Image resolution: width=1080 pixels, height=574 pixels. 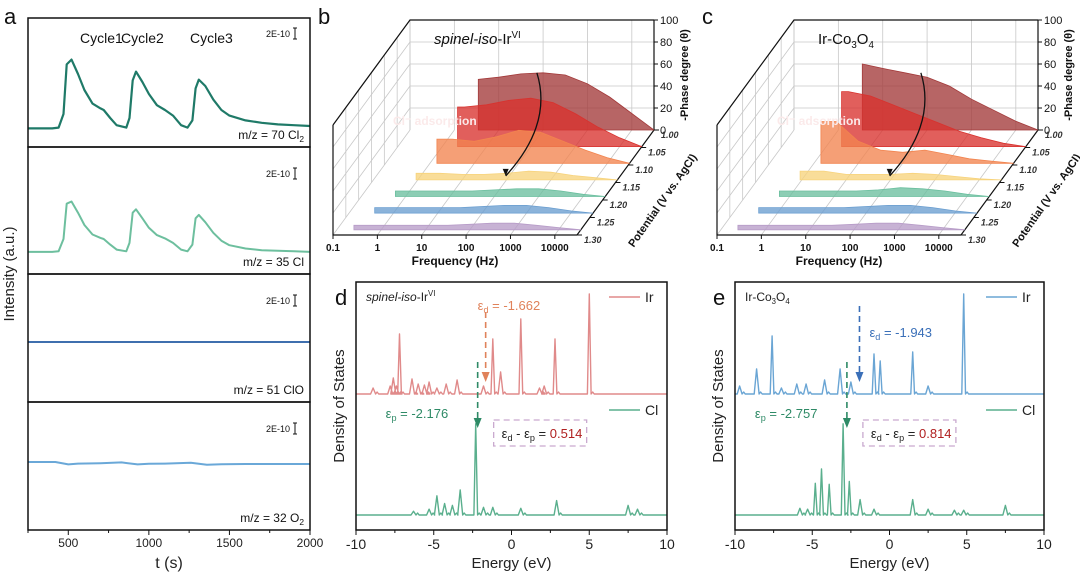 I want to click on x-axis-label-a: t (s), so click(x=169, y=563).